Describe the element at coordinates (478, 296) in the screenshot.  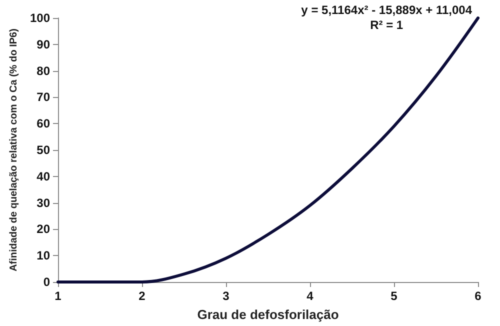
I see `x-tick-label: 6` at that location.